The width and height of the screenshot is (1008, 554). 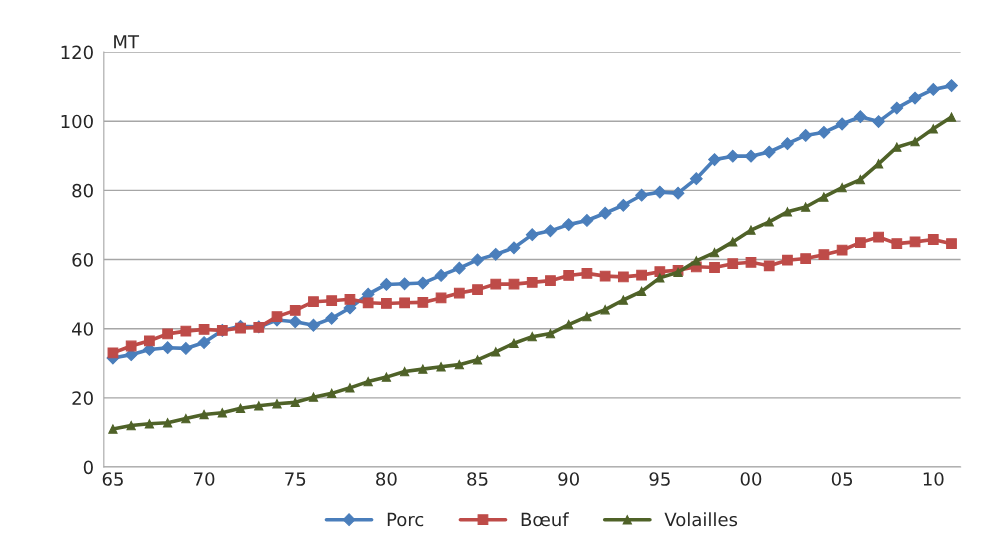 What do you see at coordinates (82, 329) in the screenshot?
I see `y-tick-label: 40` at bounding box center [82, 329].